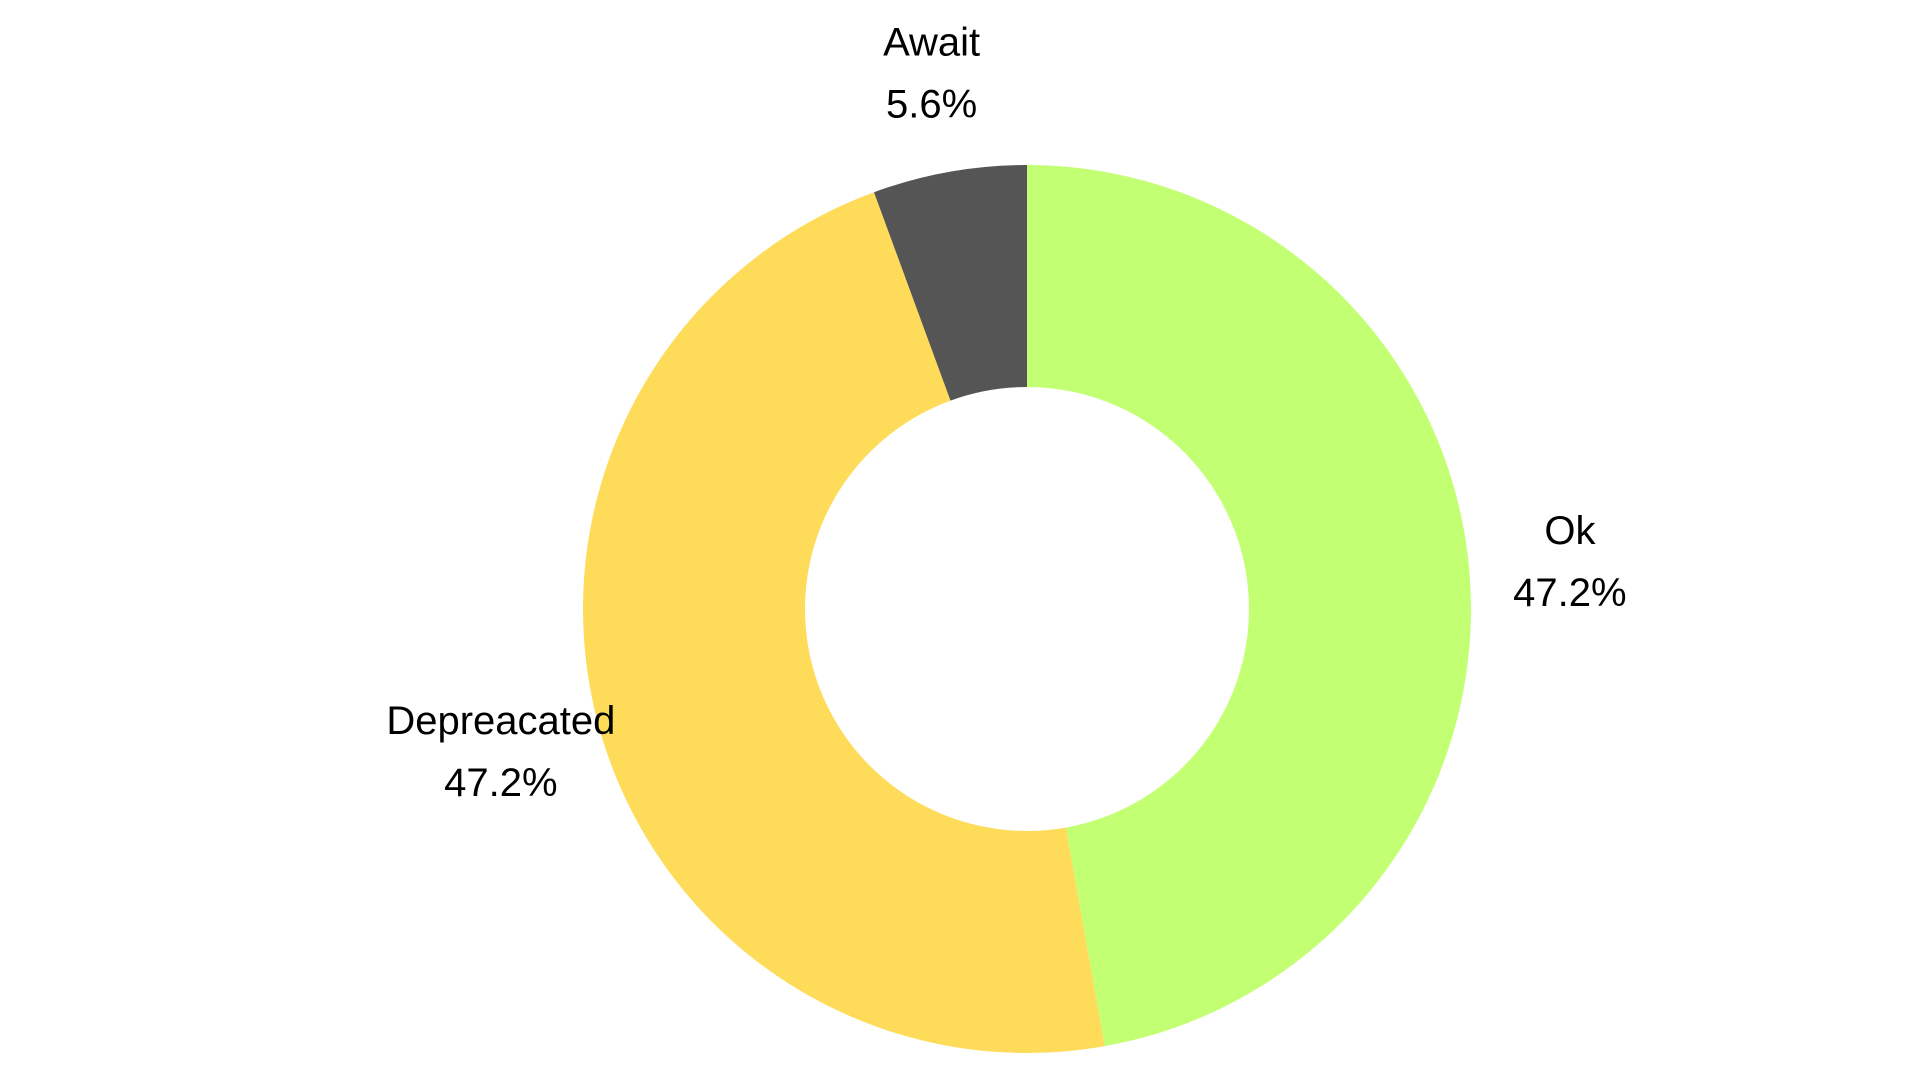  I want to click on slice-value-depreacated: 47.2%, so click(500, 783).